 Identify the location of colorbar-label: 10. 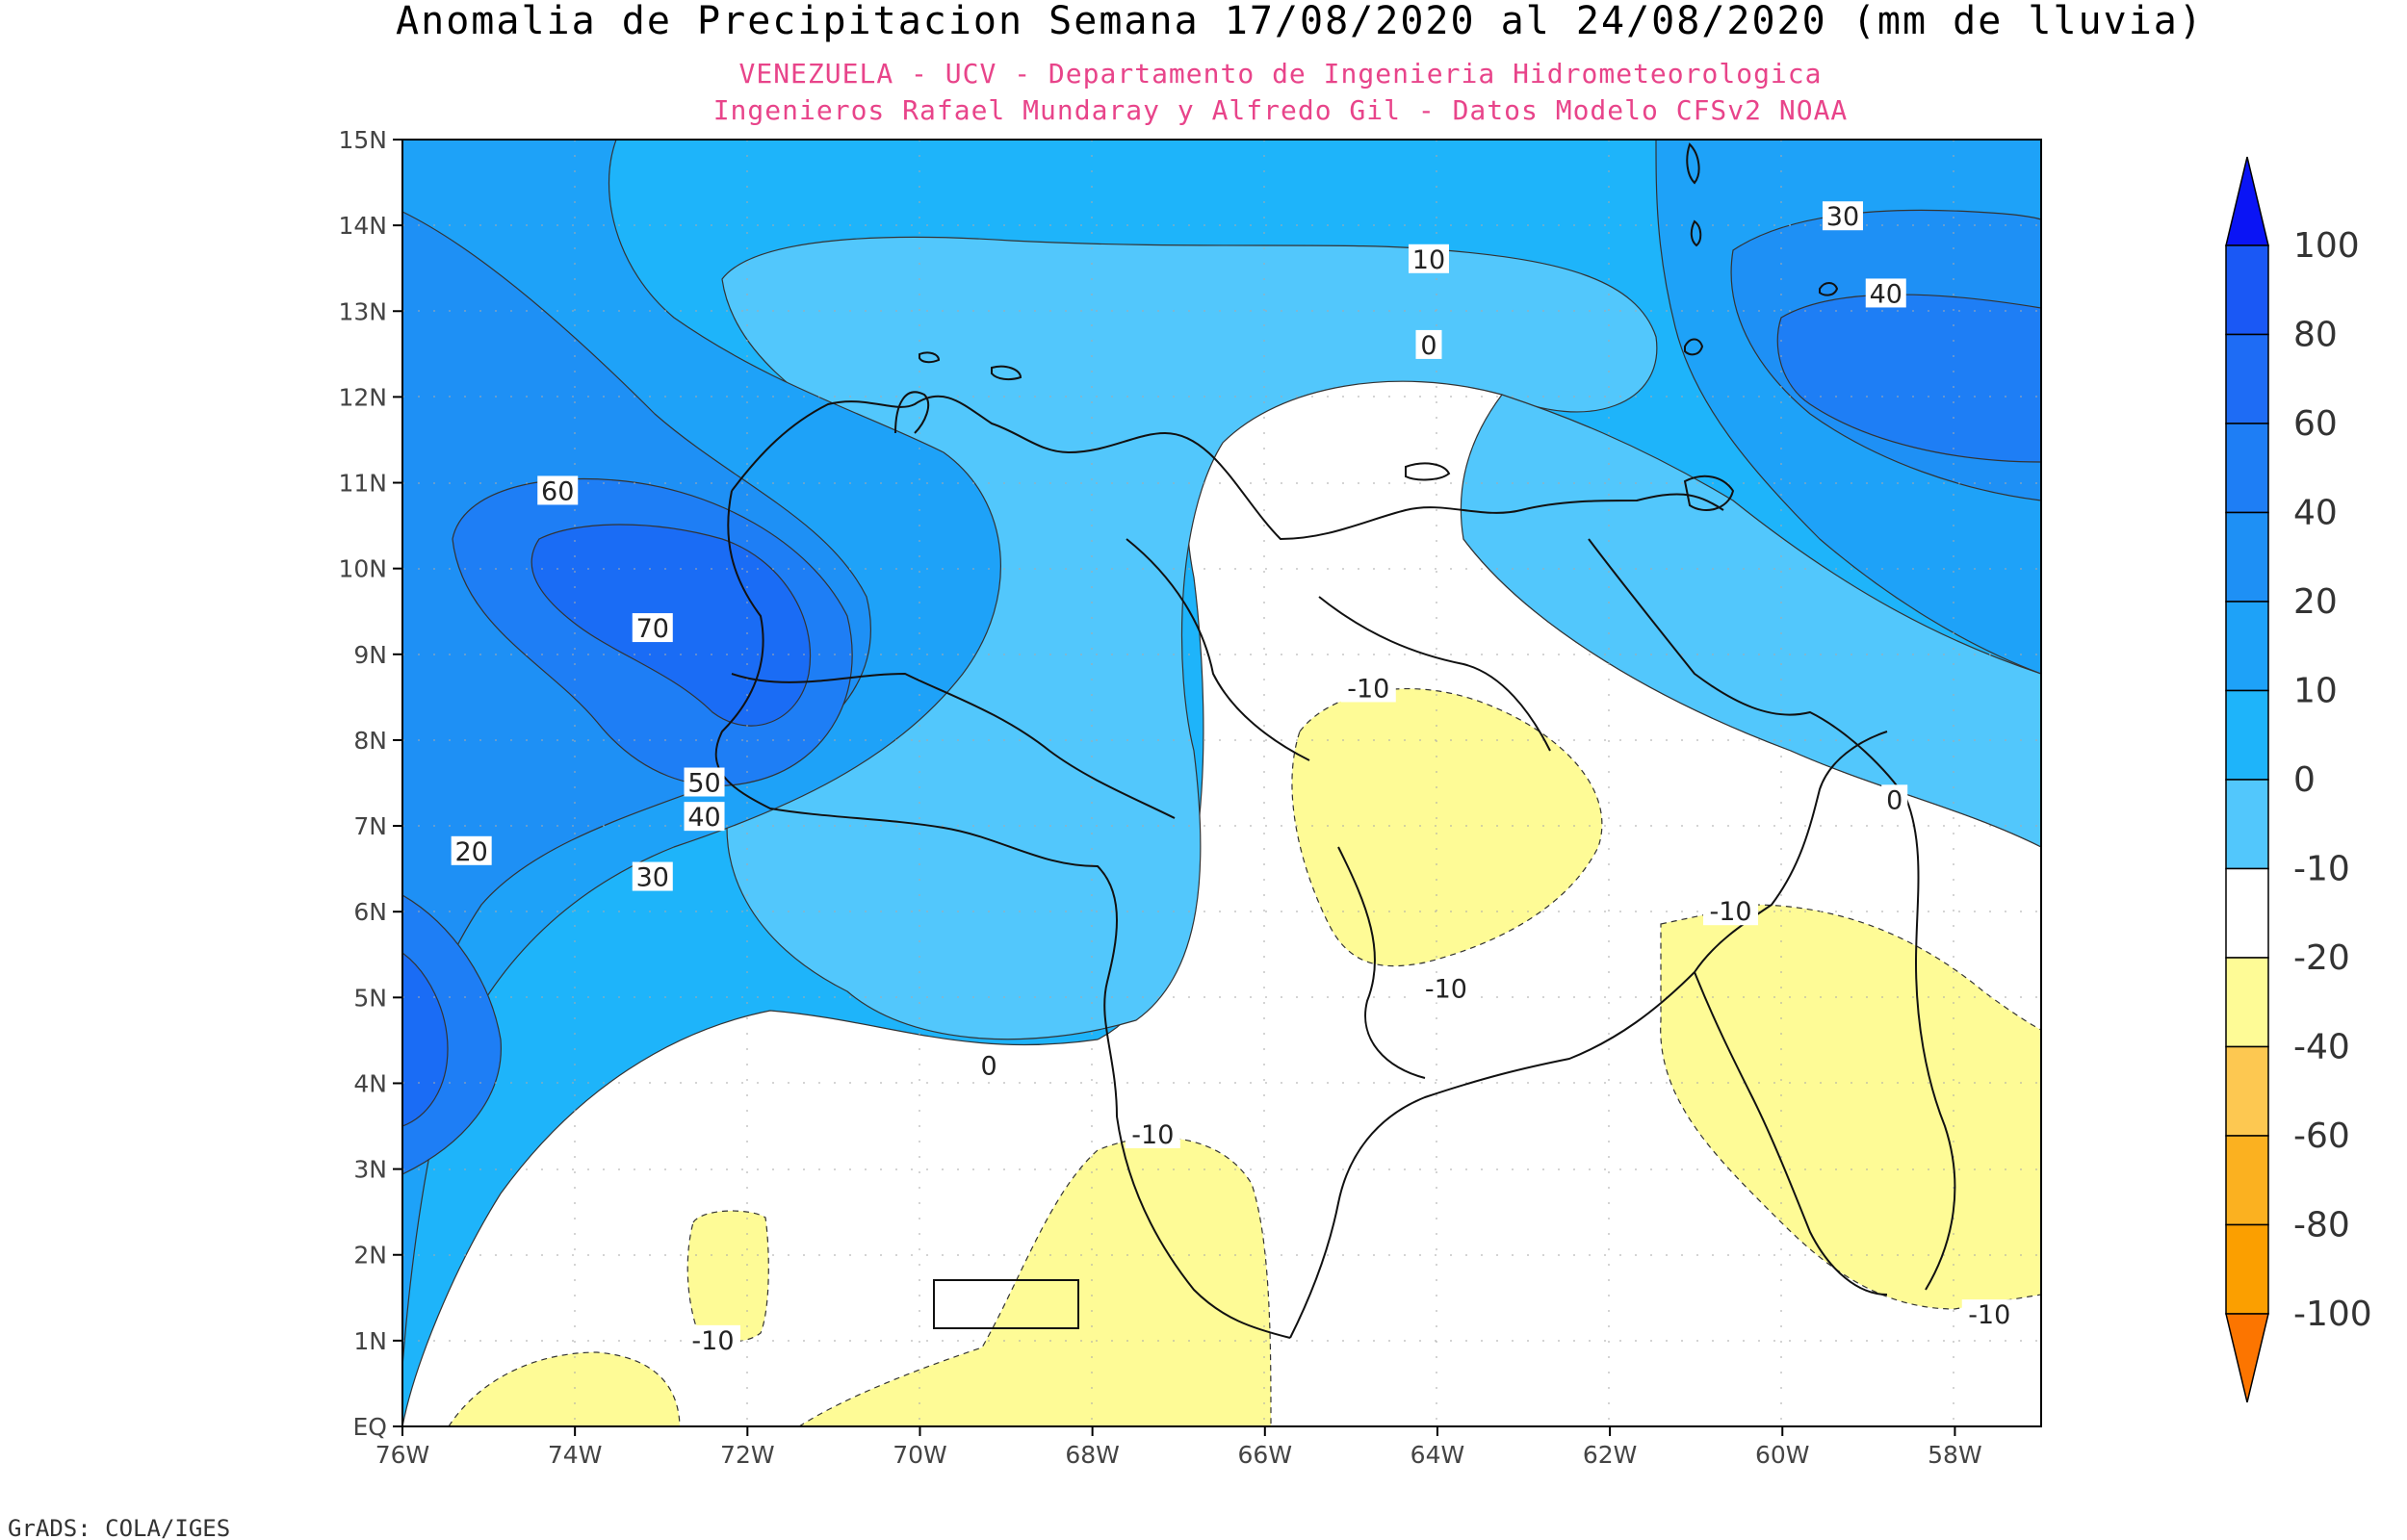
(2315, 691).